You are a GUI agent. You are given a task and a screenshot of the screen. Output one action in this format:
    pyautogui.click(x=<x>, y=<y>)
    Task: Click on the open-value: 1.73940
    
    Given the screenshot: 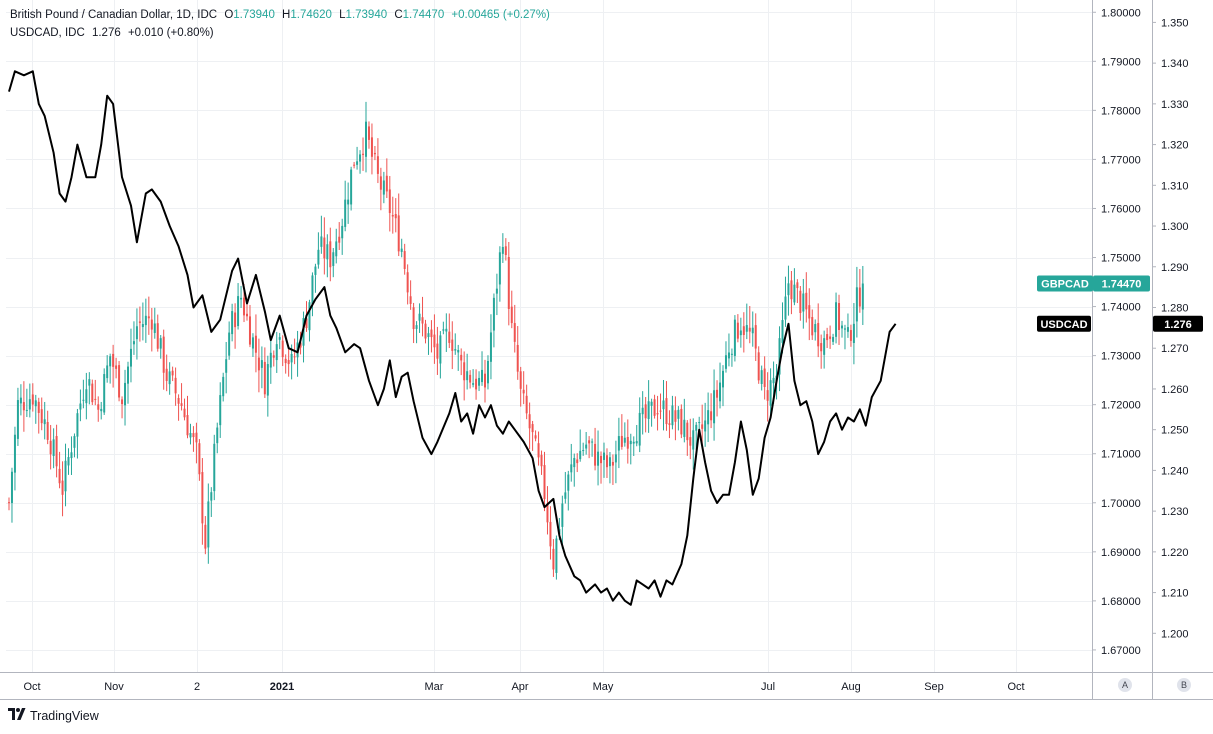 What is the action you would take?
    pyautogui.click(x=254, y=15)
    